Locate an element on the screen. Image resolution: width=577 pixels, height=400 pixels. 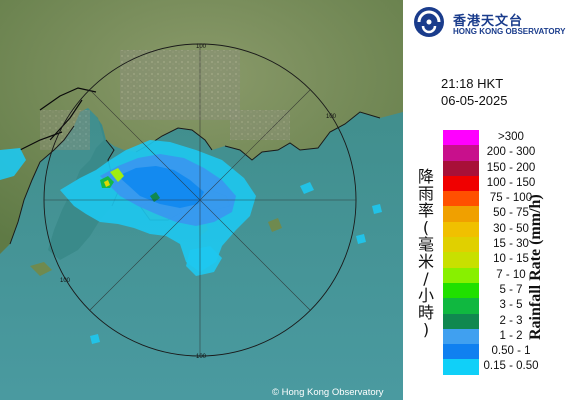
logo-chinese: 香港天文台 is located at coordinates (488, 21).